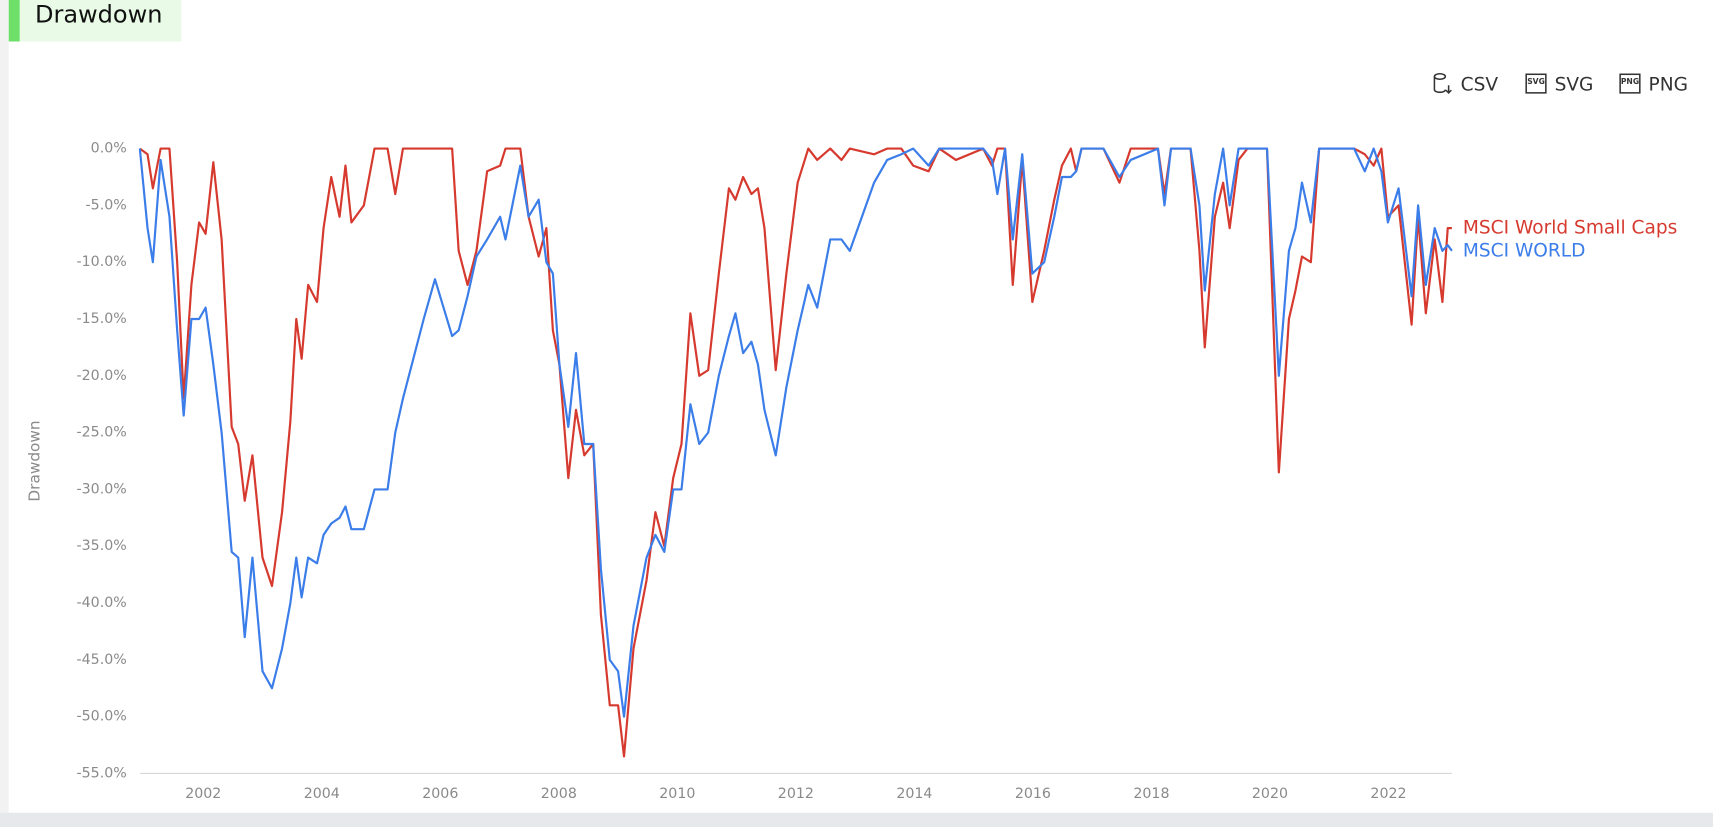 This screenshot has width=1713, height=827. I want to click on y-axis-label: Drawdown, so click(34, 460).